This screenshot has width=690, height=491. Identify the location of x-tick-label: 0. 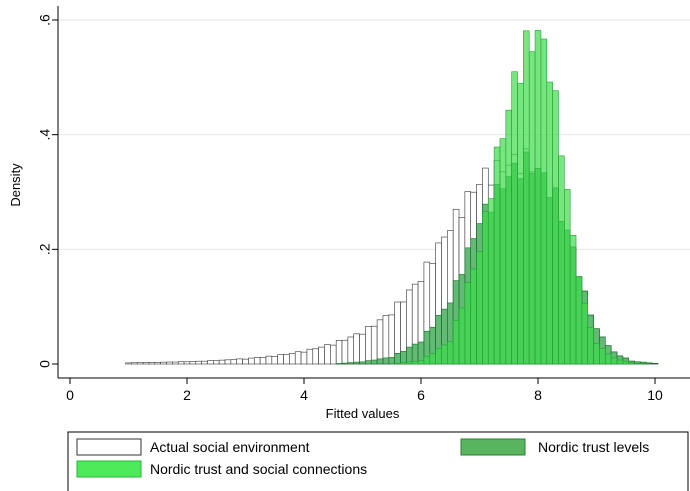
(70, 395).